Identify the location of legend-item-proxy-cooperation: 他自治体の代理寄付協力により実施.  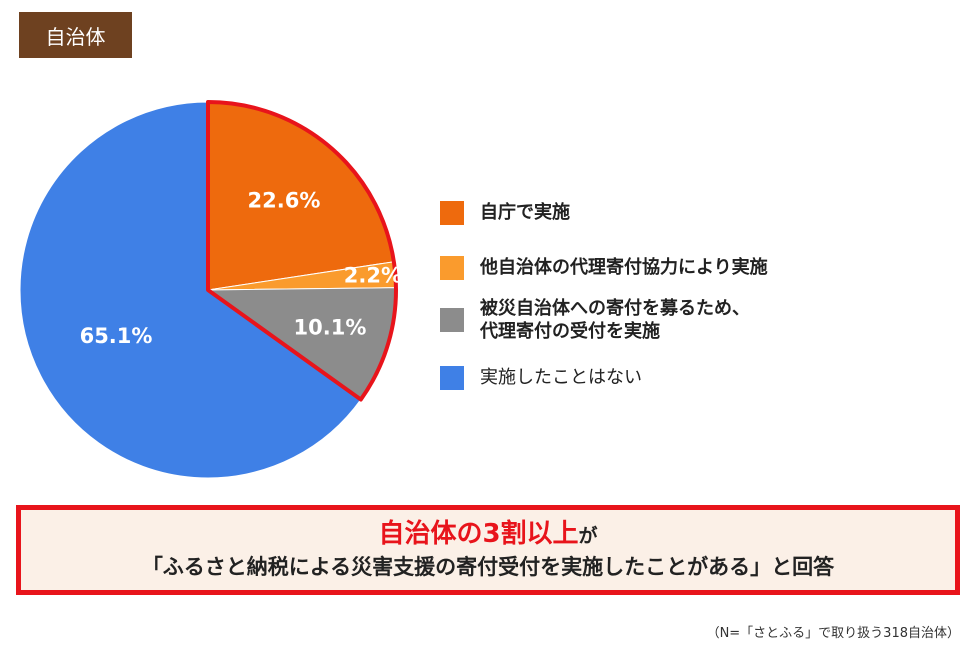
(604, 268).